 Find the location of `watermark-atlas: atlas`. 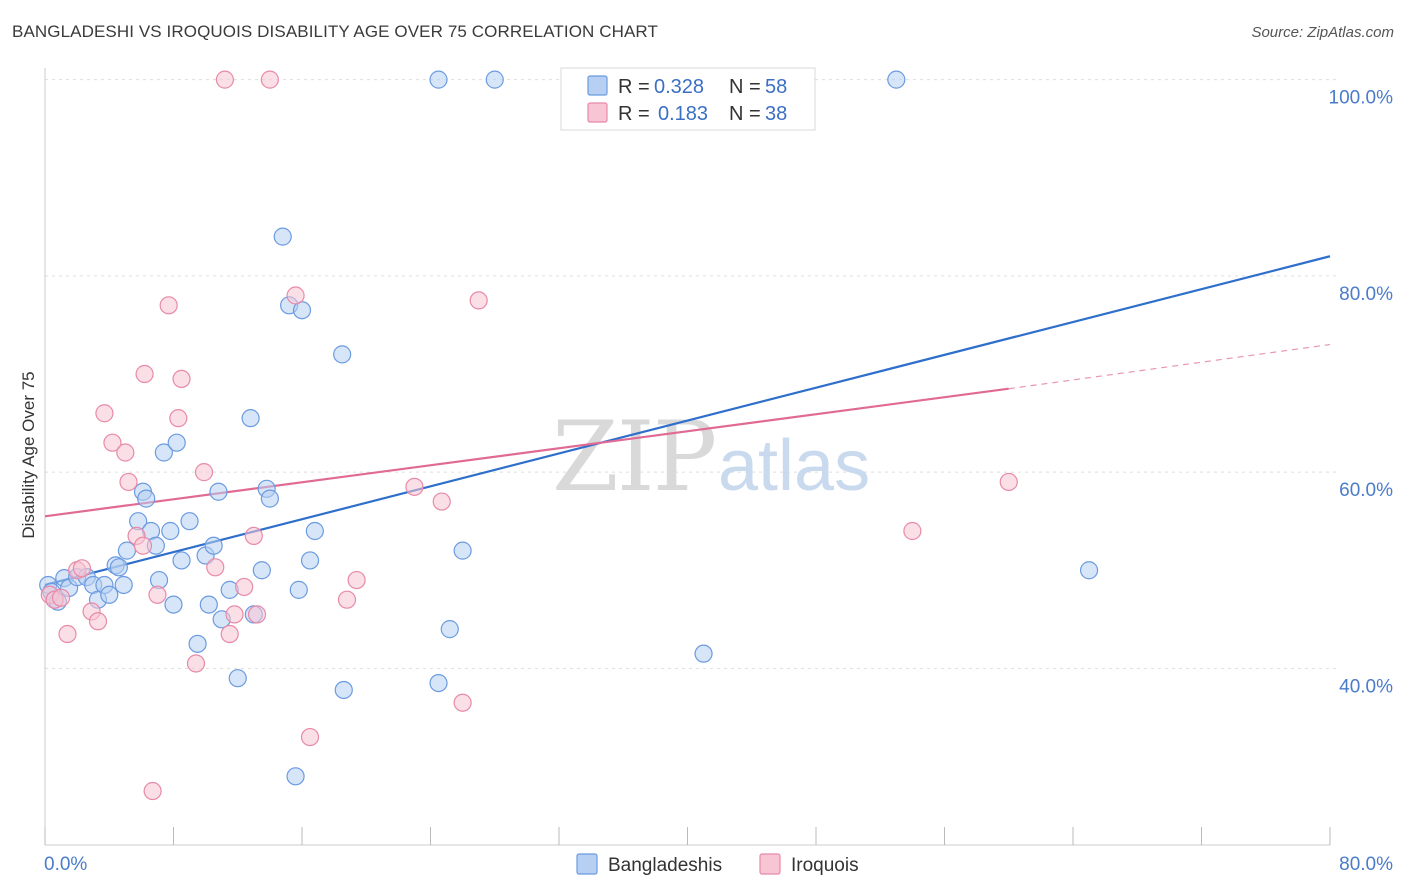

watermark-atlas: atlas is located at coordinates (794, 466).